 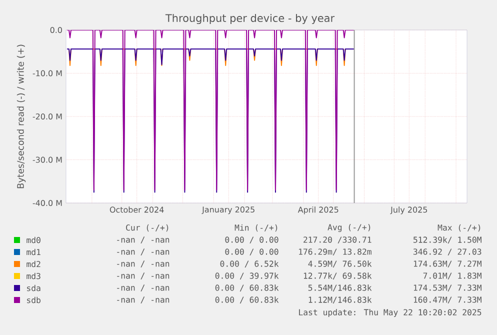 What do you see at coordinates (452, 276) in the screenshot?
I see `text: 7.01M/ 1.83M` at bounding box center [452, 276].